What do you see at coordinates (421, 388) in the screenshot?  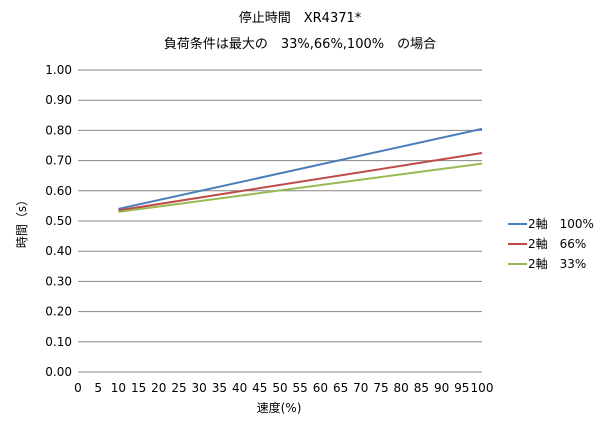 I see `x-tick-label: 85` at bounding box center [421, 388].